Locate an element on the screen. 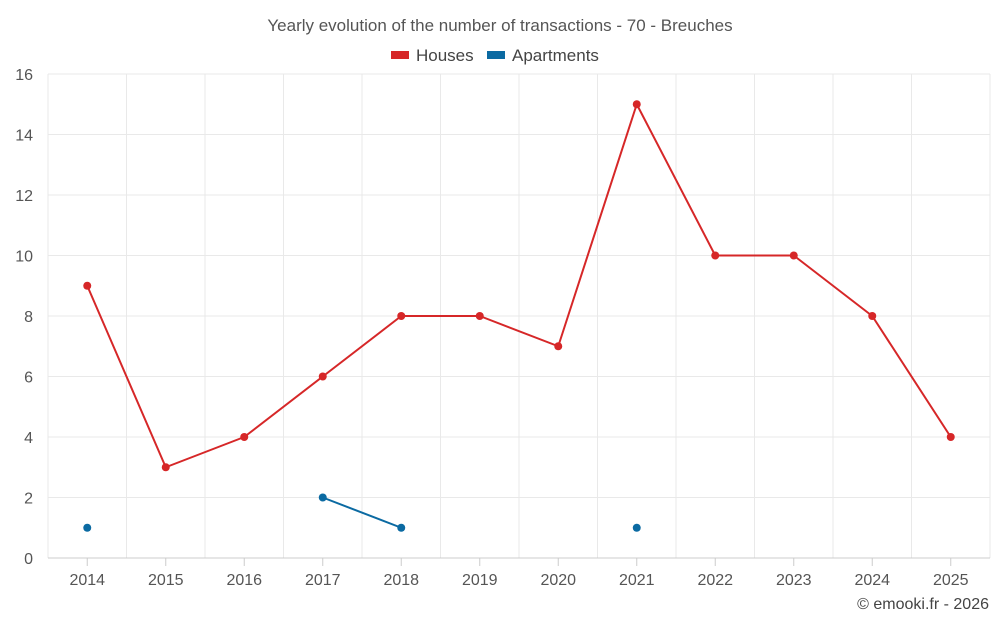  x-tick-label: 2016 is located at coordinates (244, 580).